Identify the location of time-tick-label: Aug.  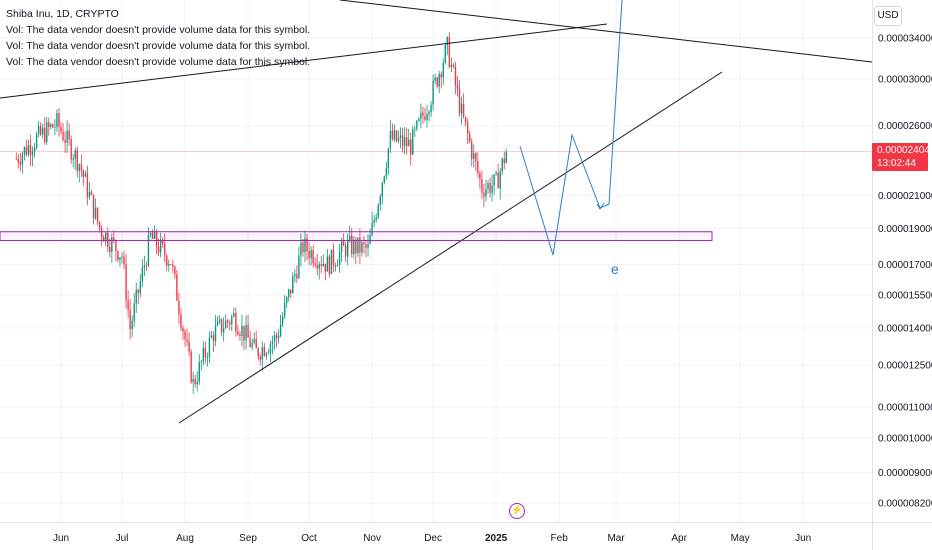
(185, 538).